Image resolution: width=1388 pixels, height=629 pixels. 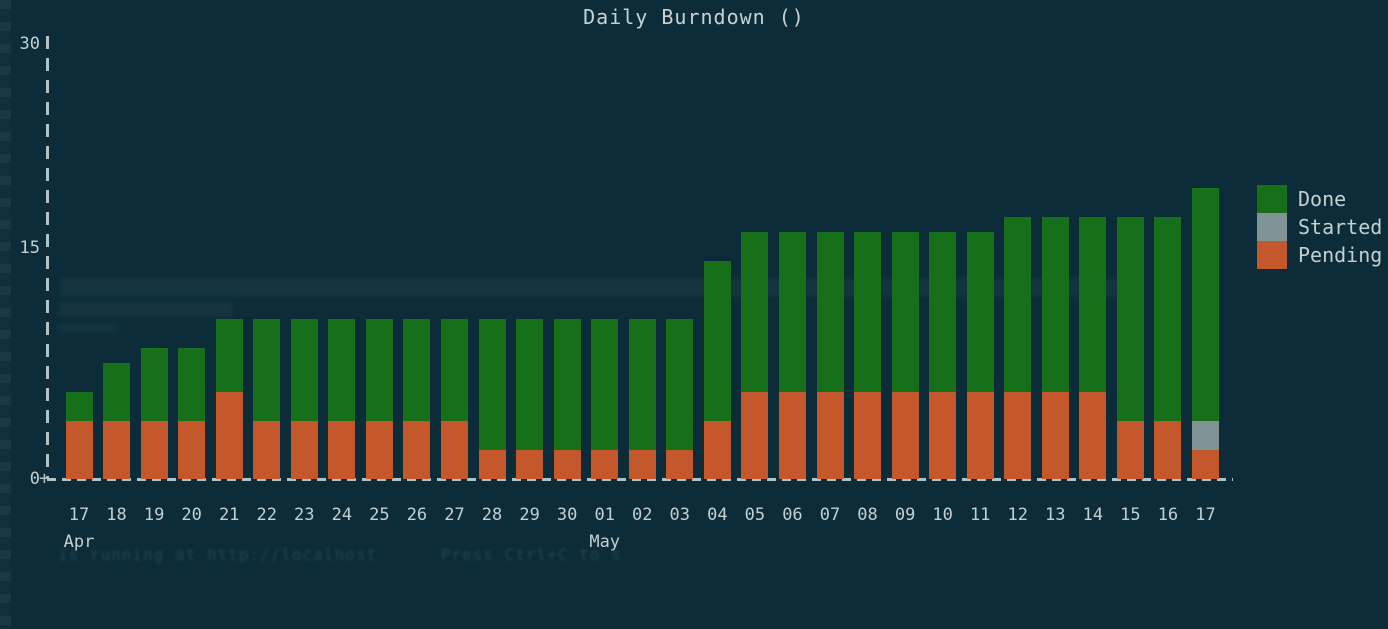 What do you see at coordinates (905, 311) in the screenshot?
I see `bar-22-done` at bounding box center [905, 311].